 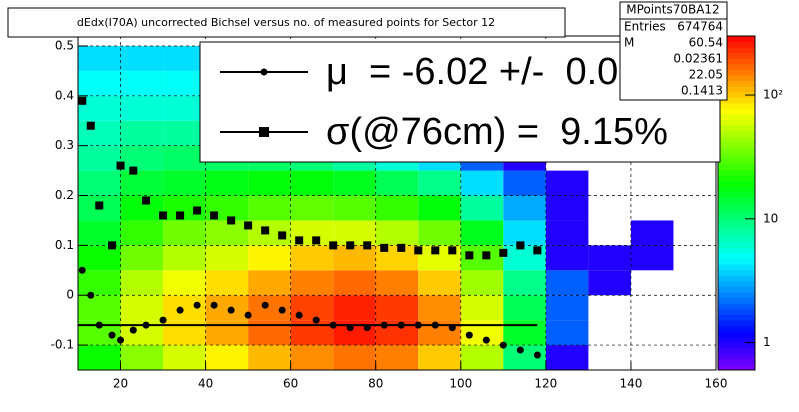 I want to click on stats-value: 0.02361, so click(x=698, y=59).